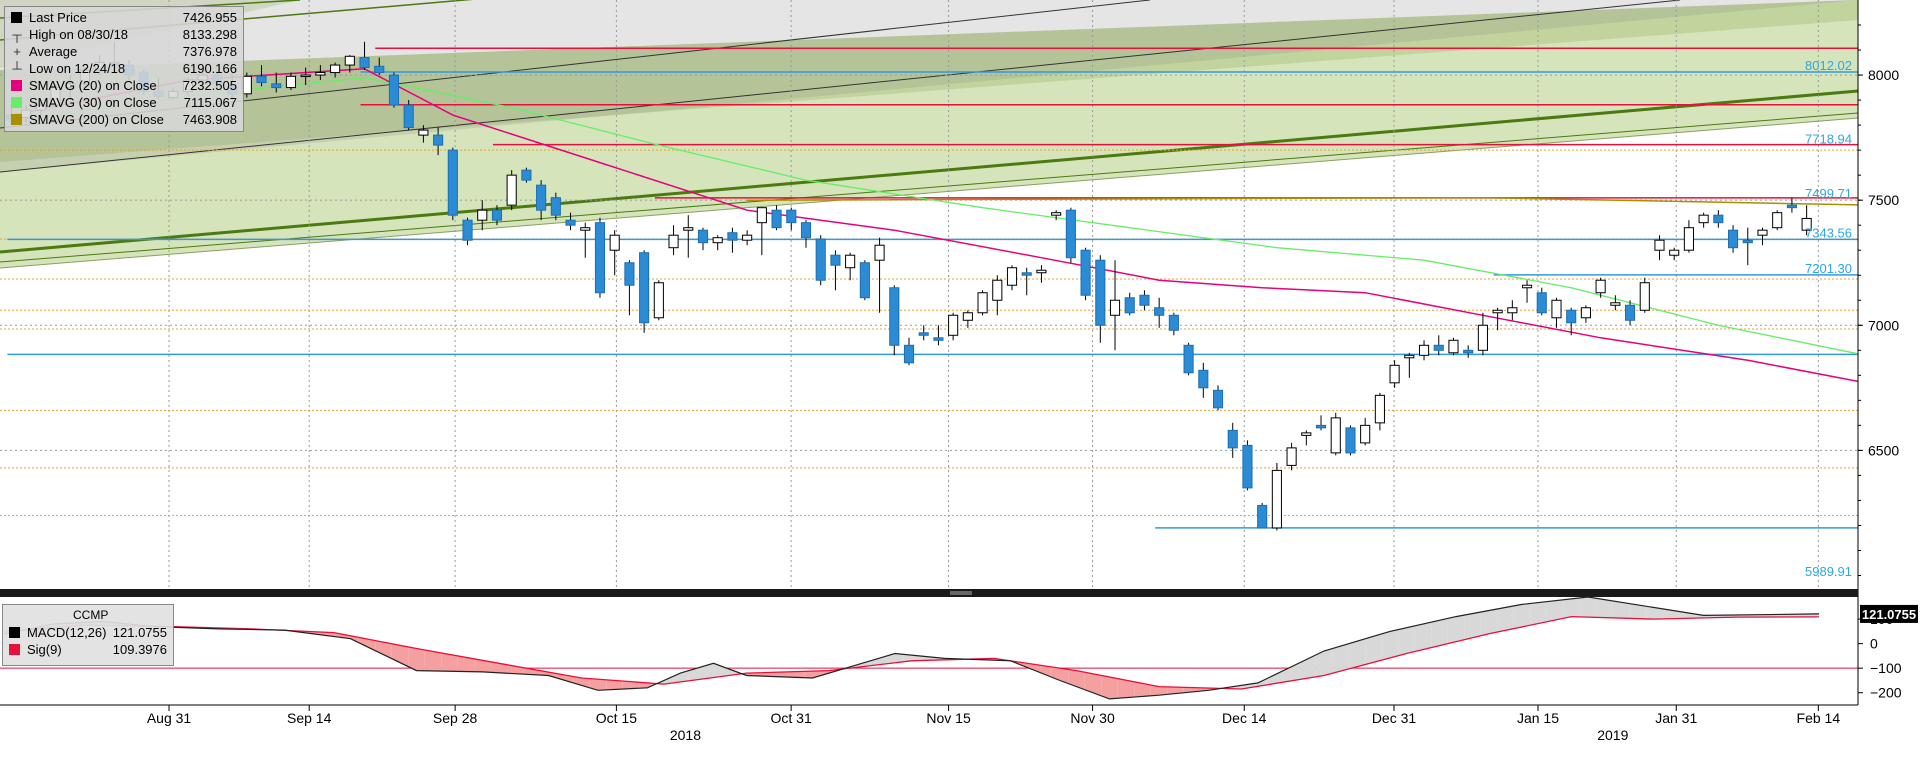  What do you see at coordinates (961, 593) in the screenshot?
I see `divider-handle` at bounding box center [961, 593].